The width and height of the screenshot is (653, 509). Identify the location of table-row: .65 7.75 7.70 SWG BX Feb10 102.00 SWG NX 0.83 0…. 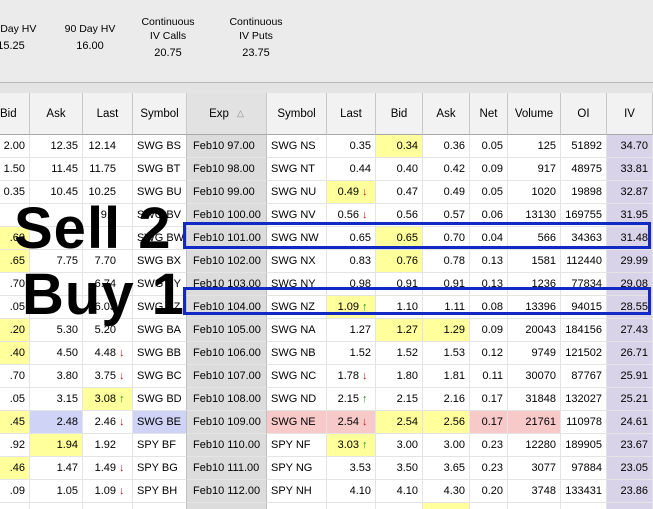
(326, 261).